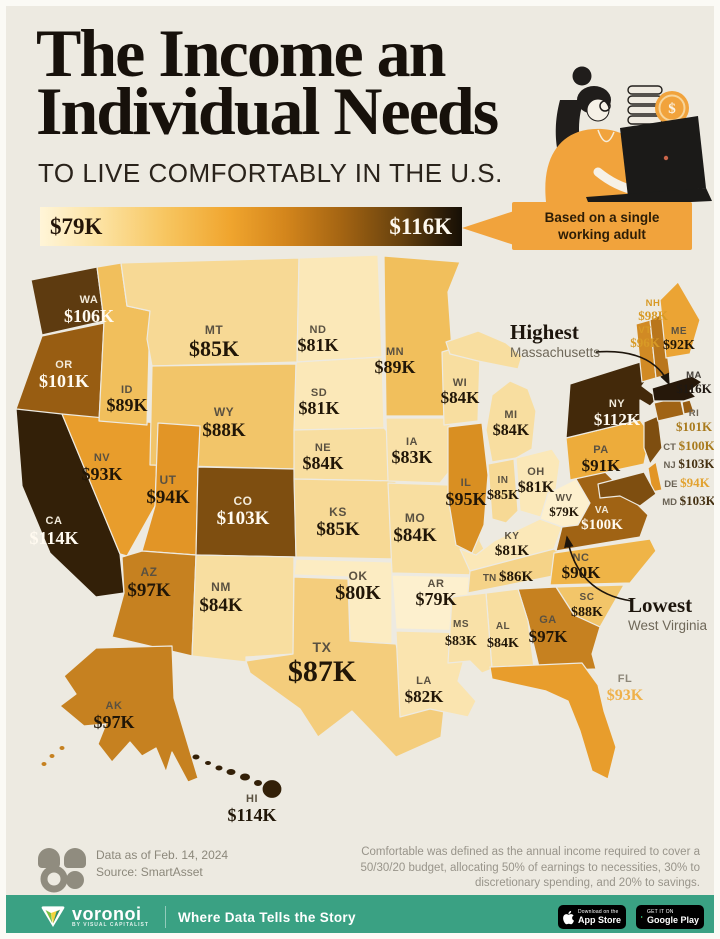  What do you see at coordinates (679, 345) in the screenshot?
I see `state-value-me: $92K` at bounding box center [679, 345].